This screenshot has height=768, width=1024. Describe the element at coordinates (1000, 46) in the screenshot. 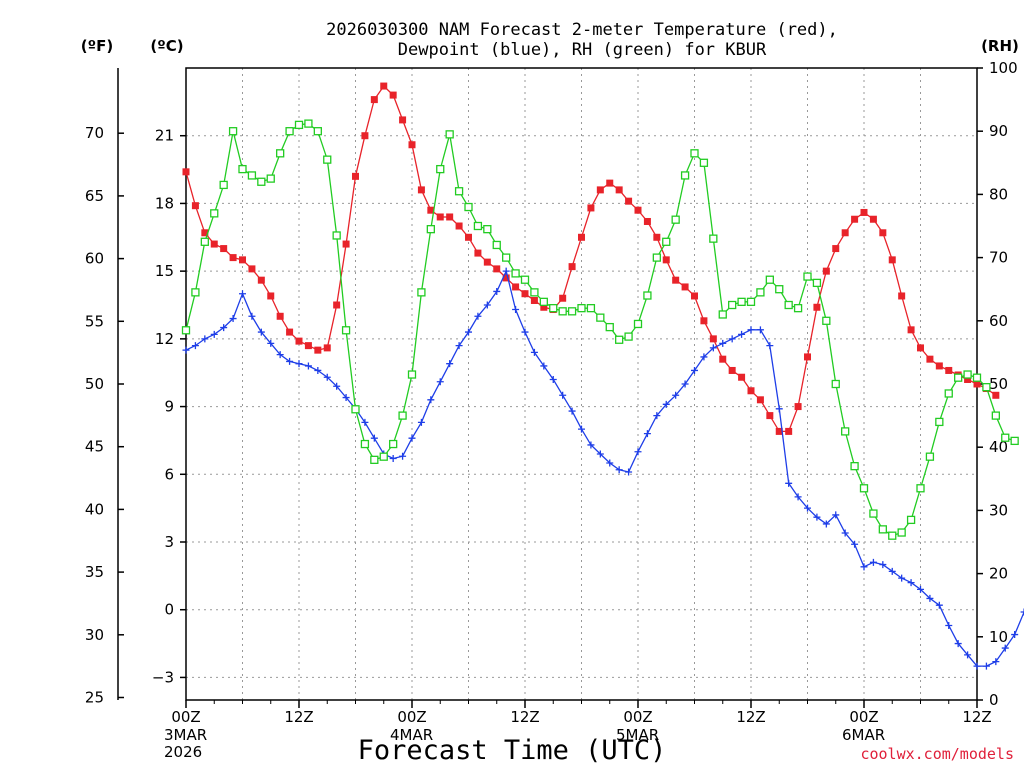

I see `rh-unit-label: (RH)` at that location.